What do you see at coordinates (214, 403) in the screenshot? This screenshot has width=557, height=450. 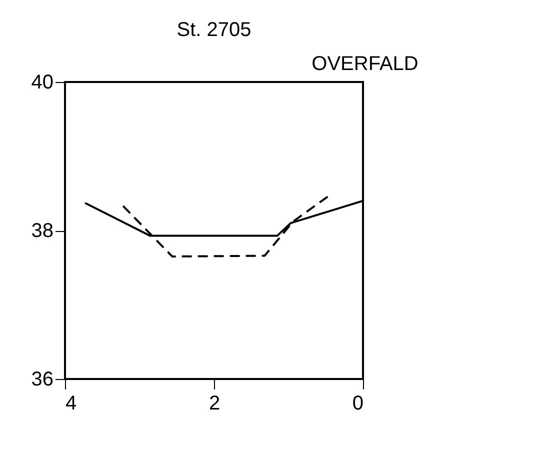 I see `x-tick-label: 2` at bounding box center [214, 403].